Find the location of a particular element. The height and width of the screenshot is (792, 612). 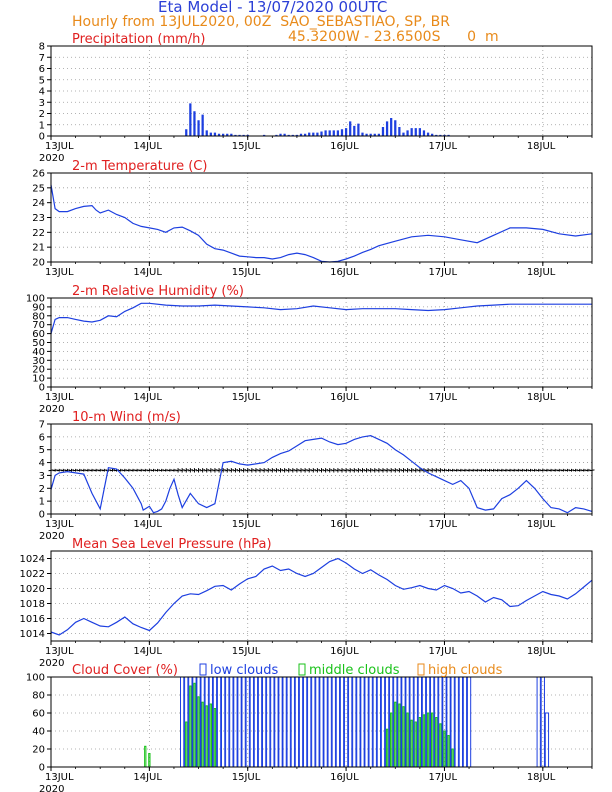

wind-series-line is located at coordinates (321, 474).